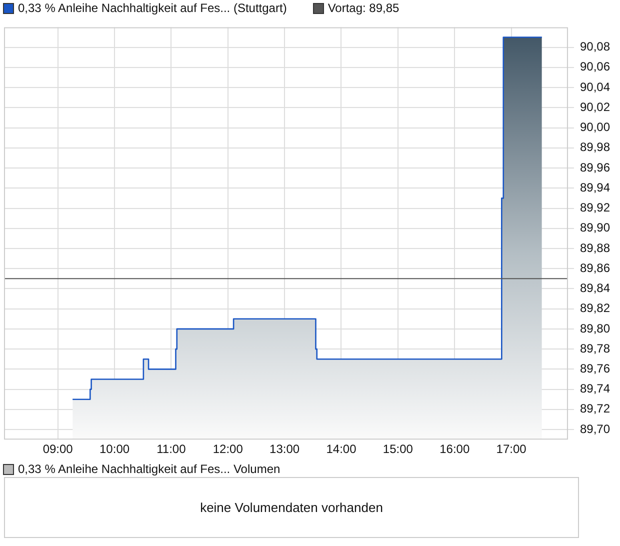 The image size is (620, 546). Describe the element at coordinates (595, 308) in the screenshot. I see `y-tick-label: 89,82` at that location.